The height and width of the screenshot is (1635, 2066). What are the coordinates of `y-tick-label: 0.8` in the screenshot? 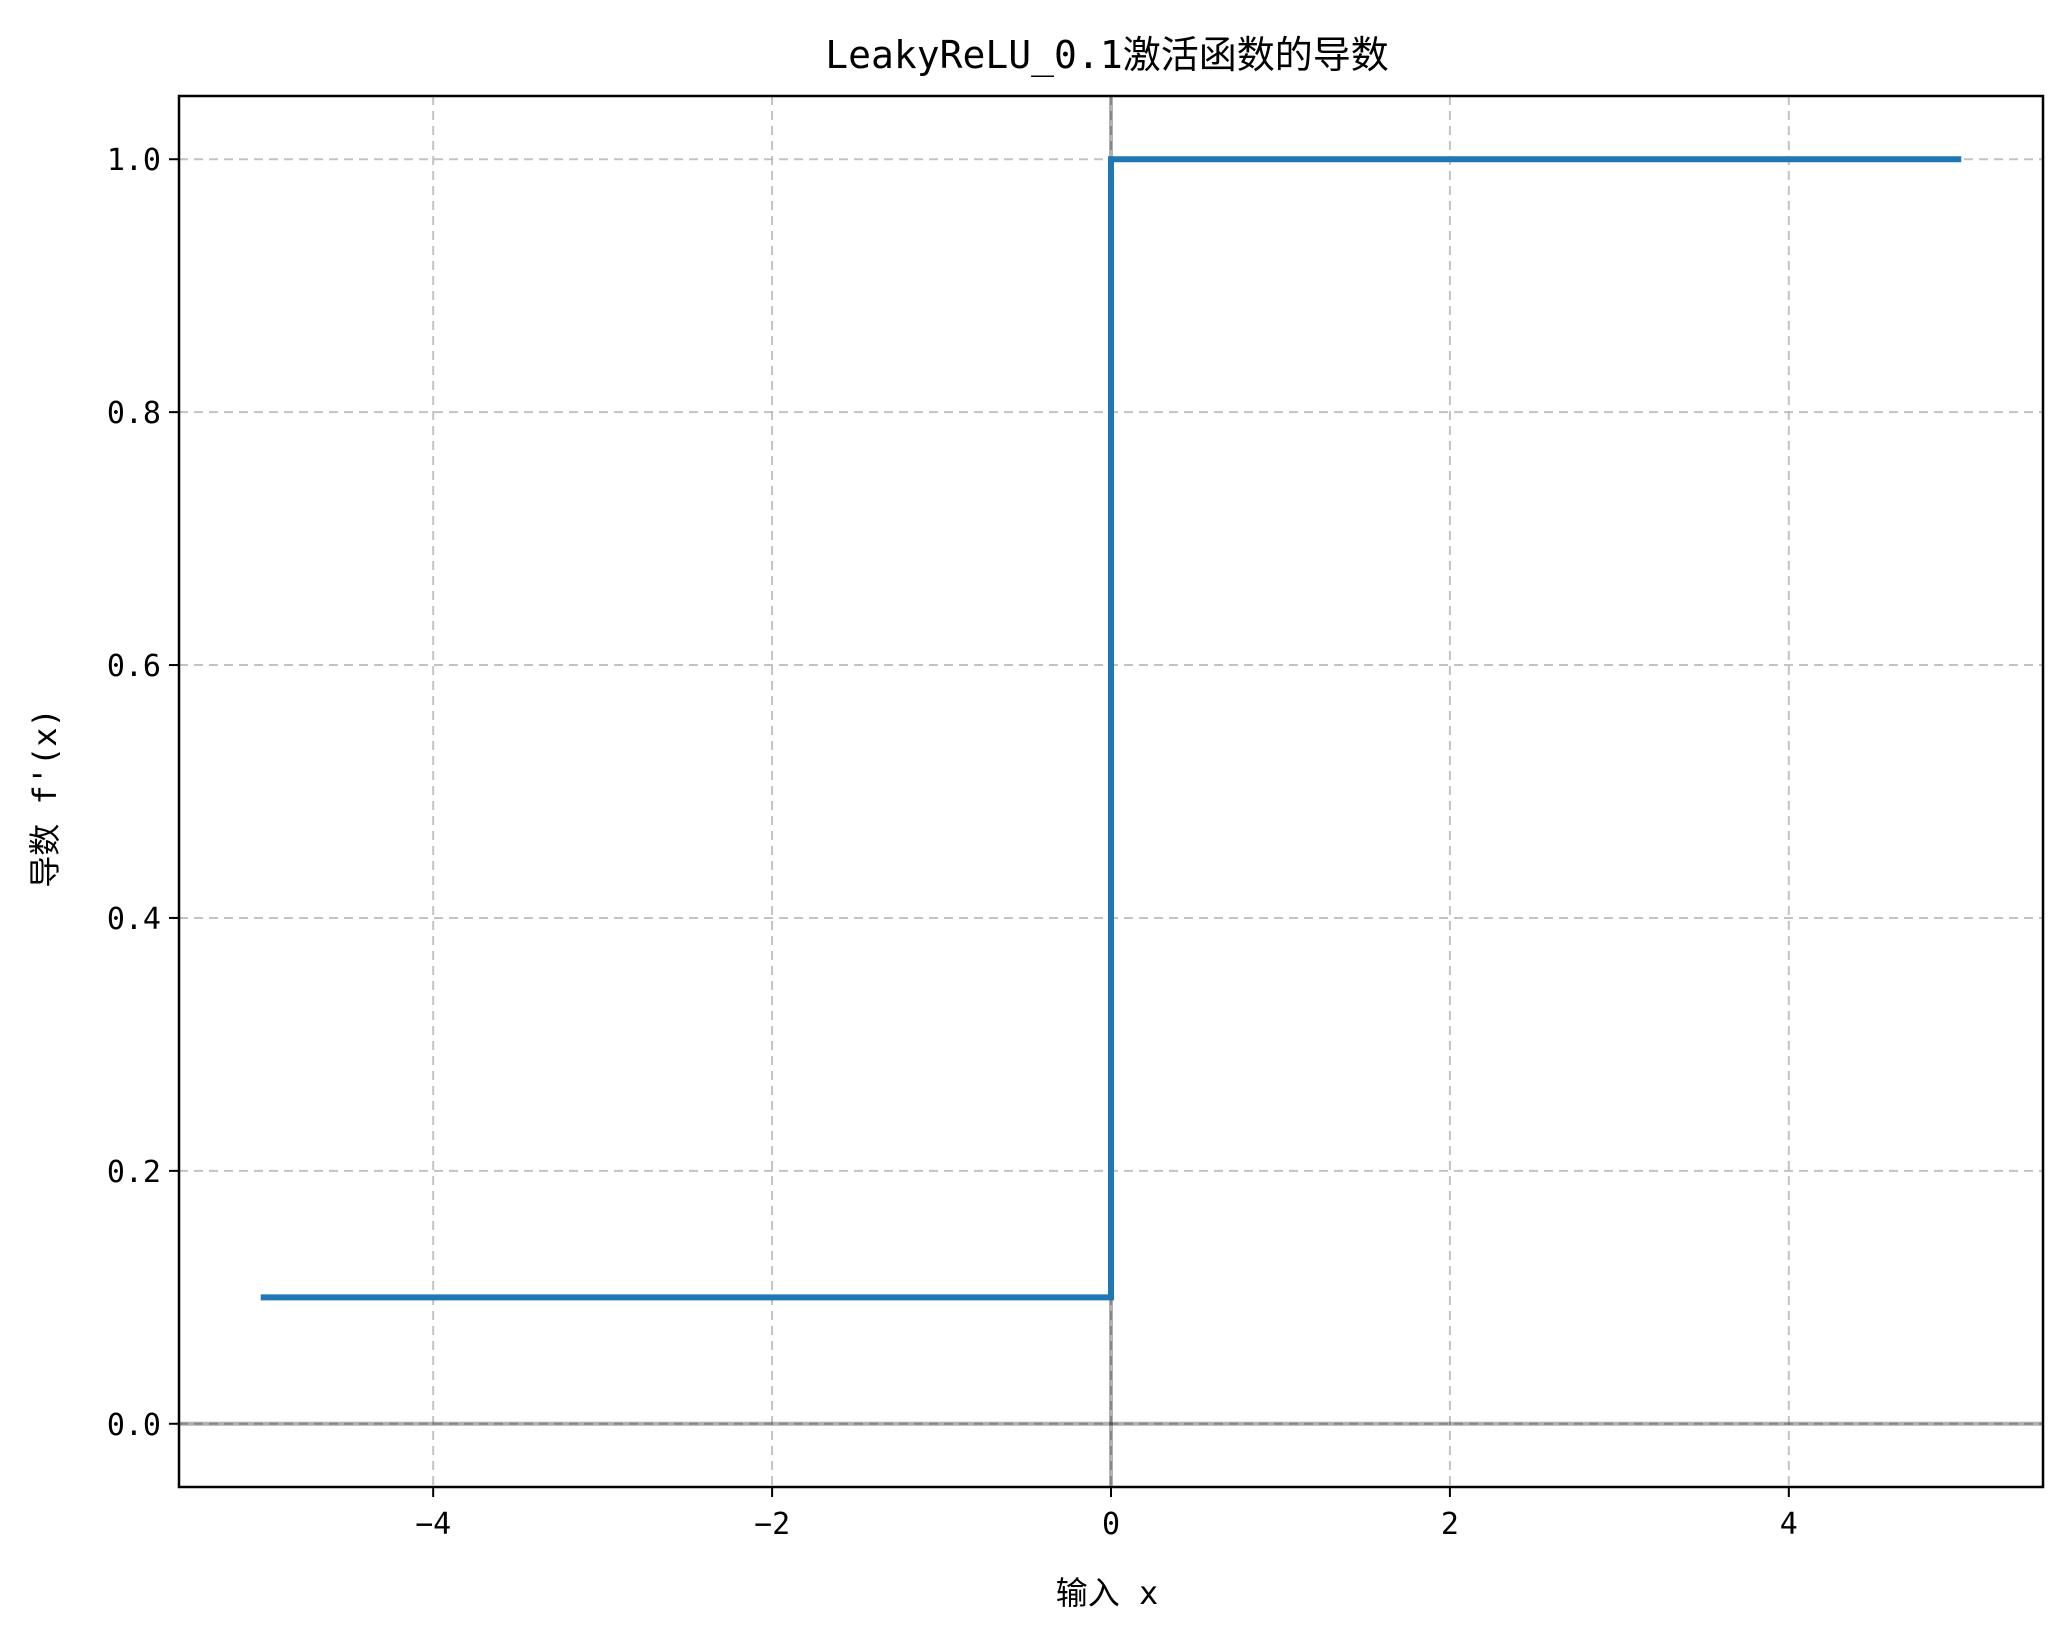 It's located at (134, 413).